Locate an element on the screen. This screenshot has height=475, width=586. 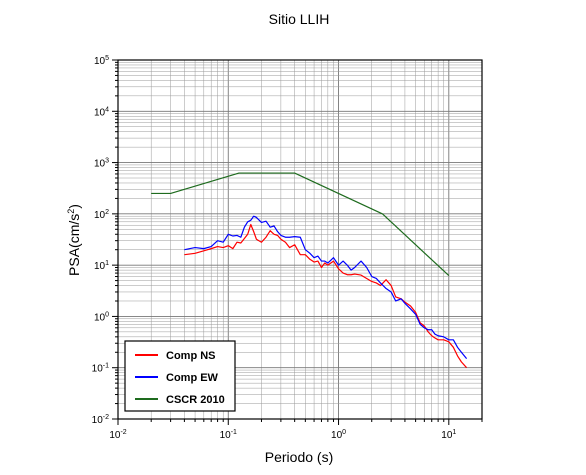
y-axis-label: PSA(cm/s2) is located at coordinates (74, 240).